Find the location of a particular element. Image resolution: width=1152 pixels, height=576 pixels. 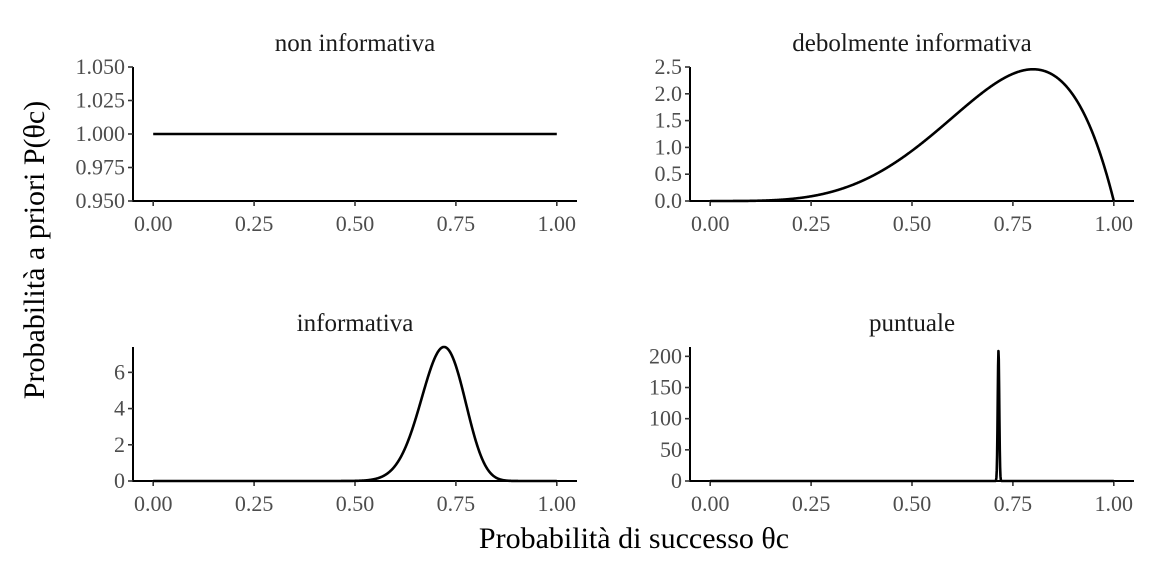

y-tick-label: 100 is located at coordinates (665, 418).